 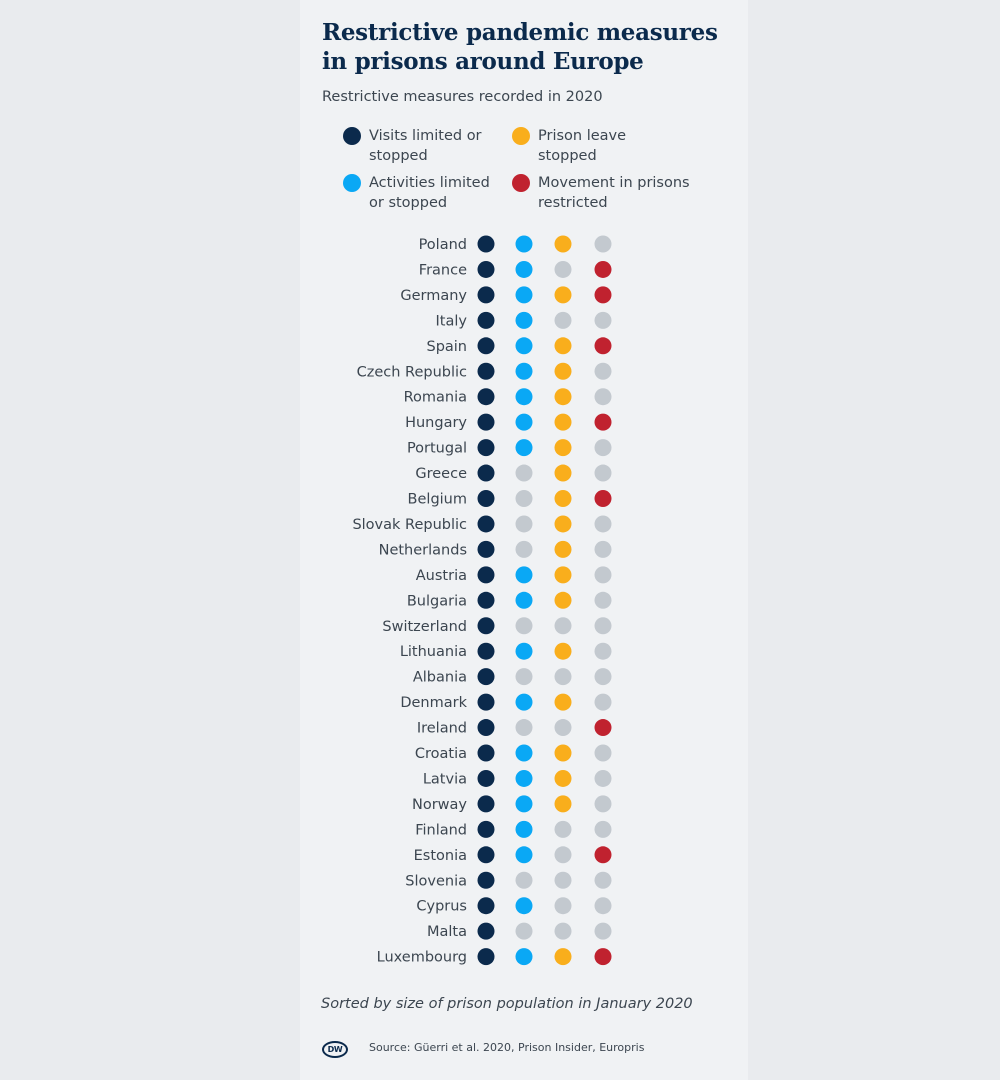 What do you see at coordinates (486, 829) in the screenshot?
I see `dot-finland-visits` at bounding box center [486, 829].